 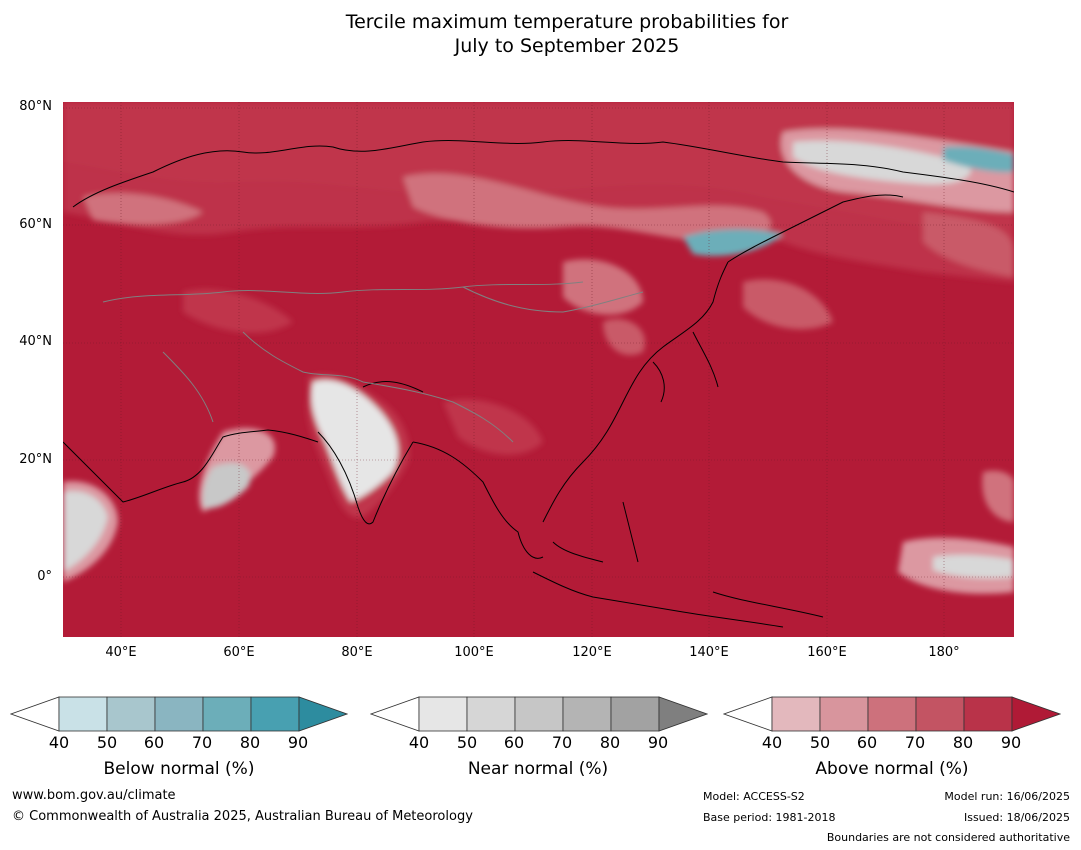 What do you see at coordinates (143, 208) in the screenshot?
I see `above-normal-60-west` at bounding box center [143, 208].